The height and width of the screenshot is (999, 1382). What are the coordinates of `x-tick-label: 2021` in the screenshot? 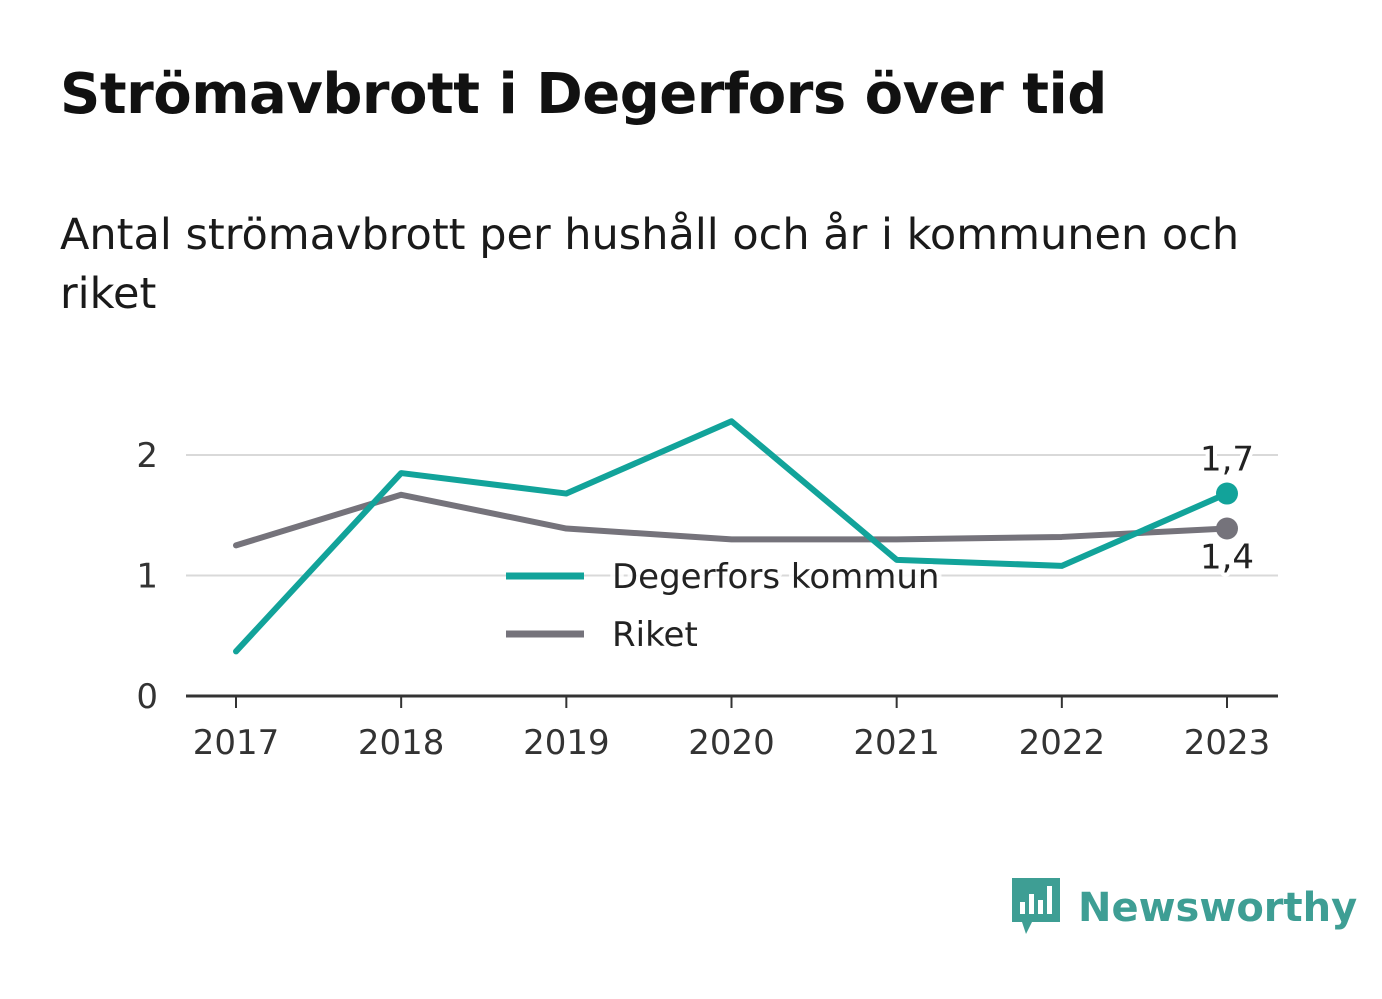 It's located at (896, 743).